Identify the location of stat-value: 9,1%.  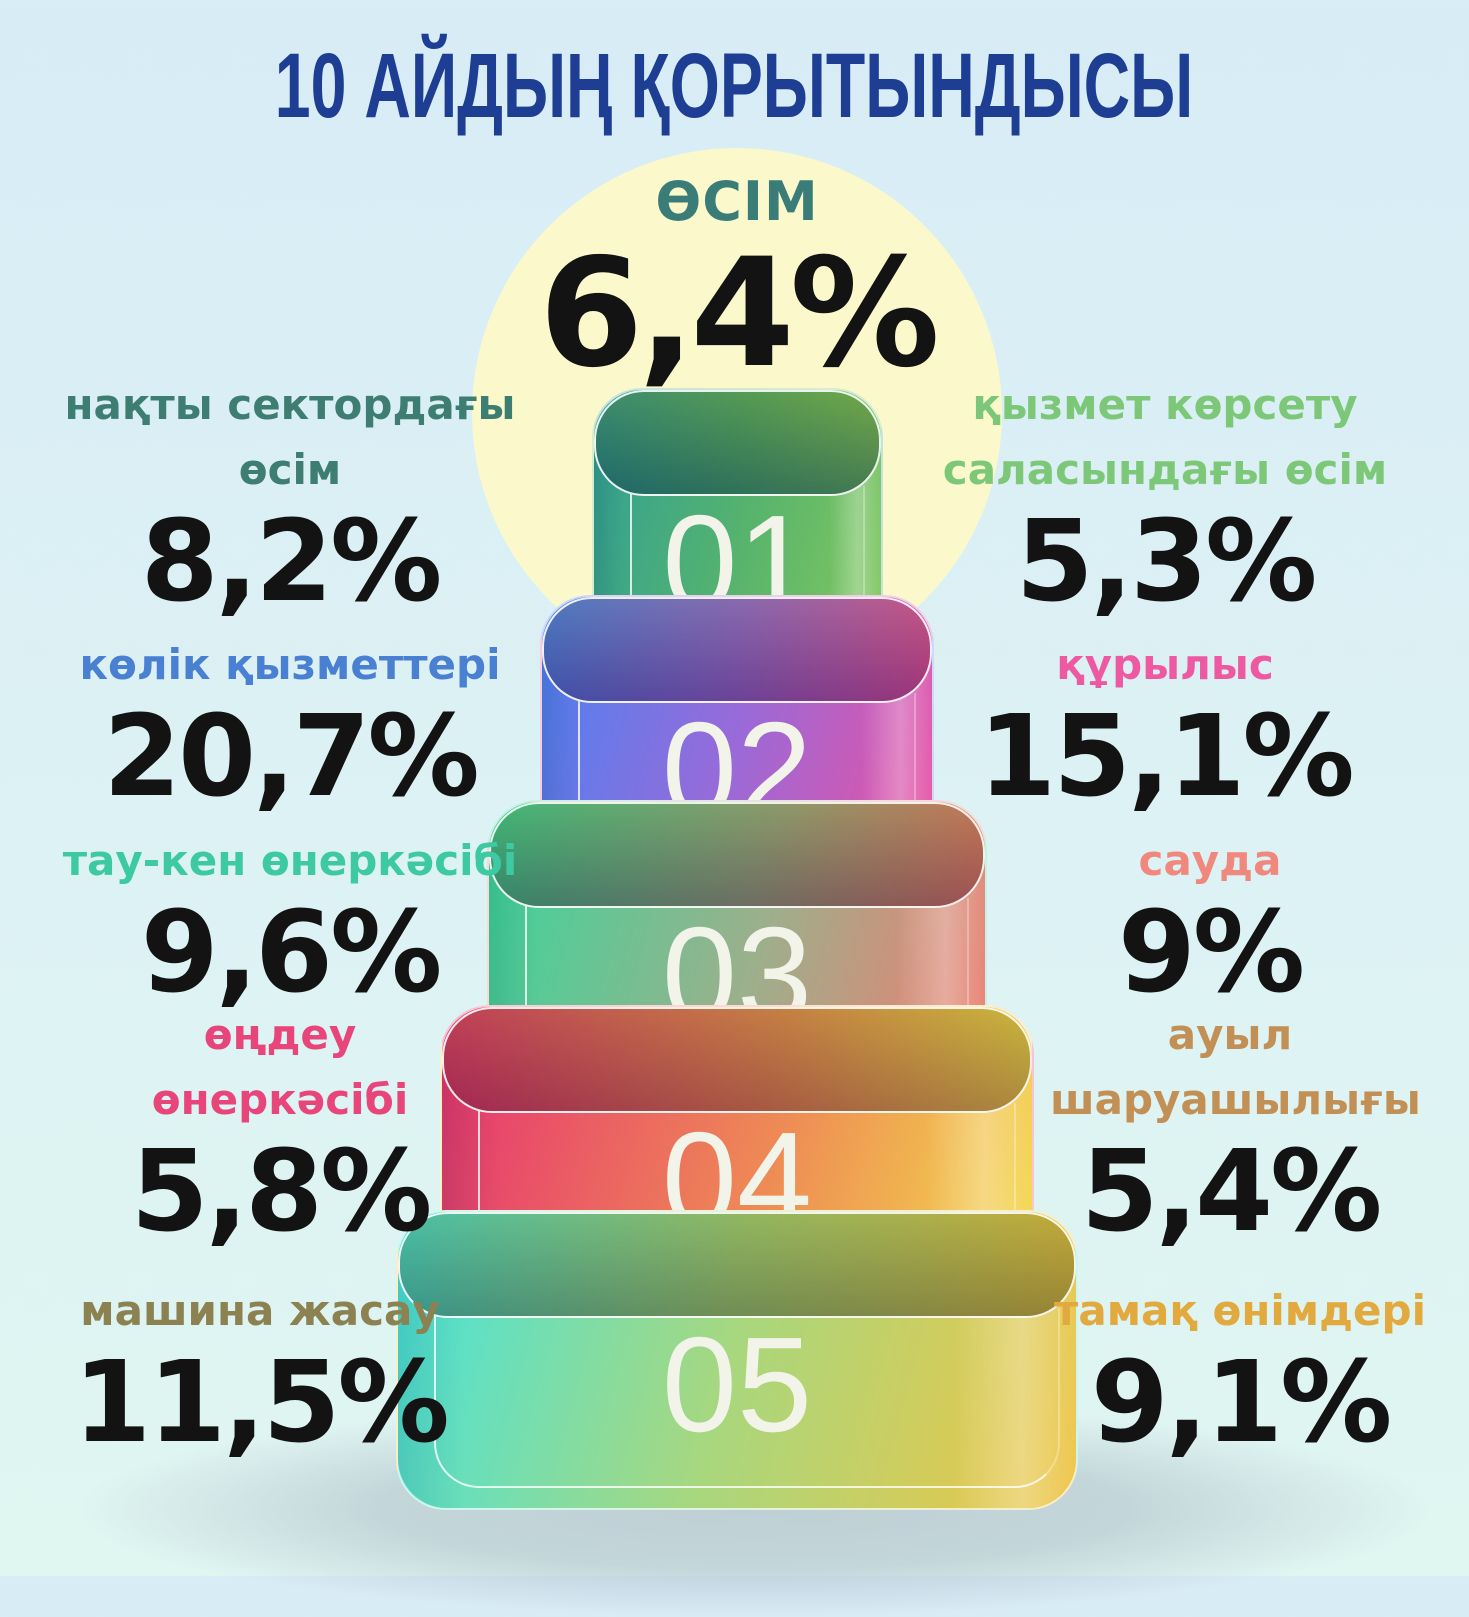
(1241, 1403).